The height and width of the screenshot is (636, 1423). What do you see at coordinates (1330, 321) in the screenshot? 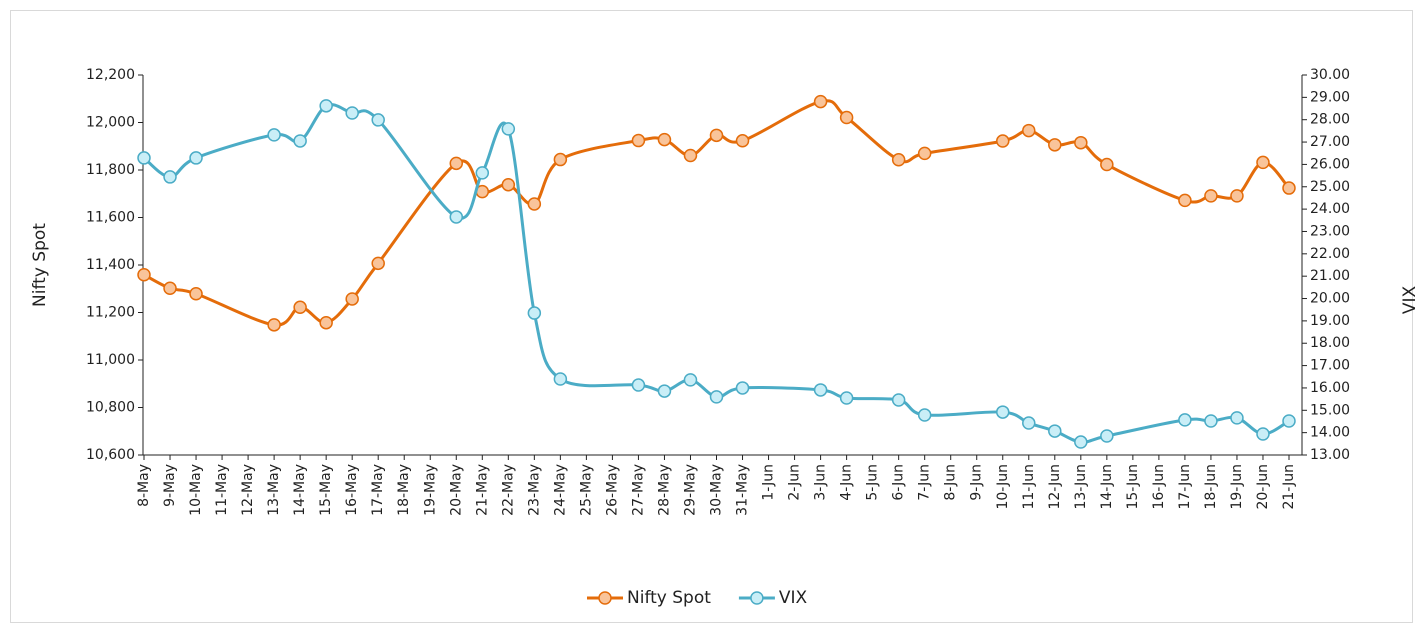
I see `y2-tick-label: 19.00` at bounding box center [1330, 321].